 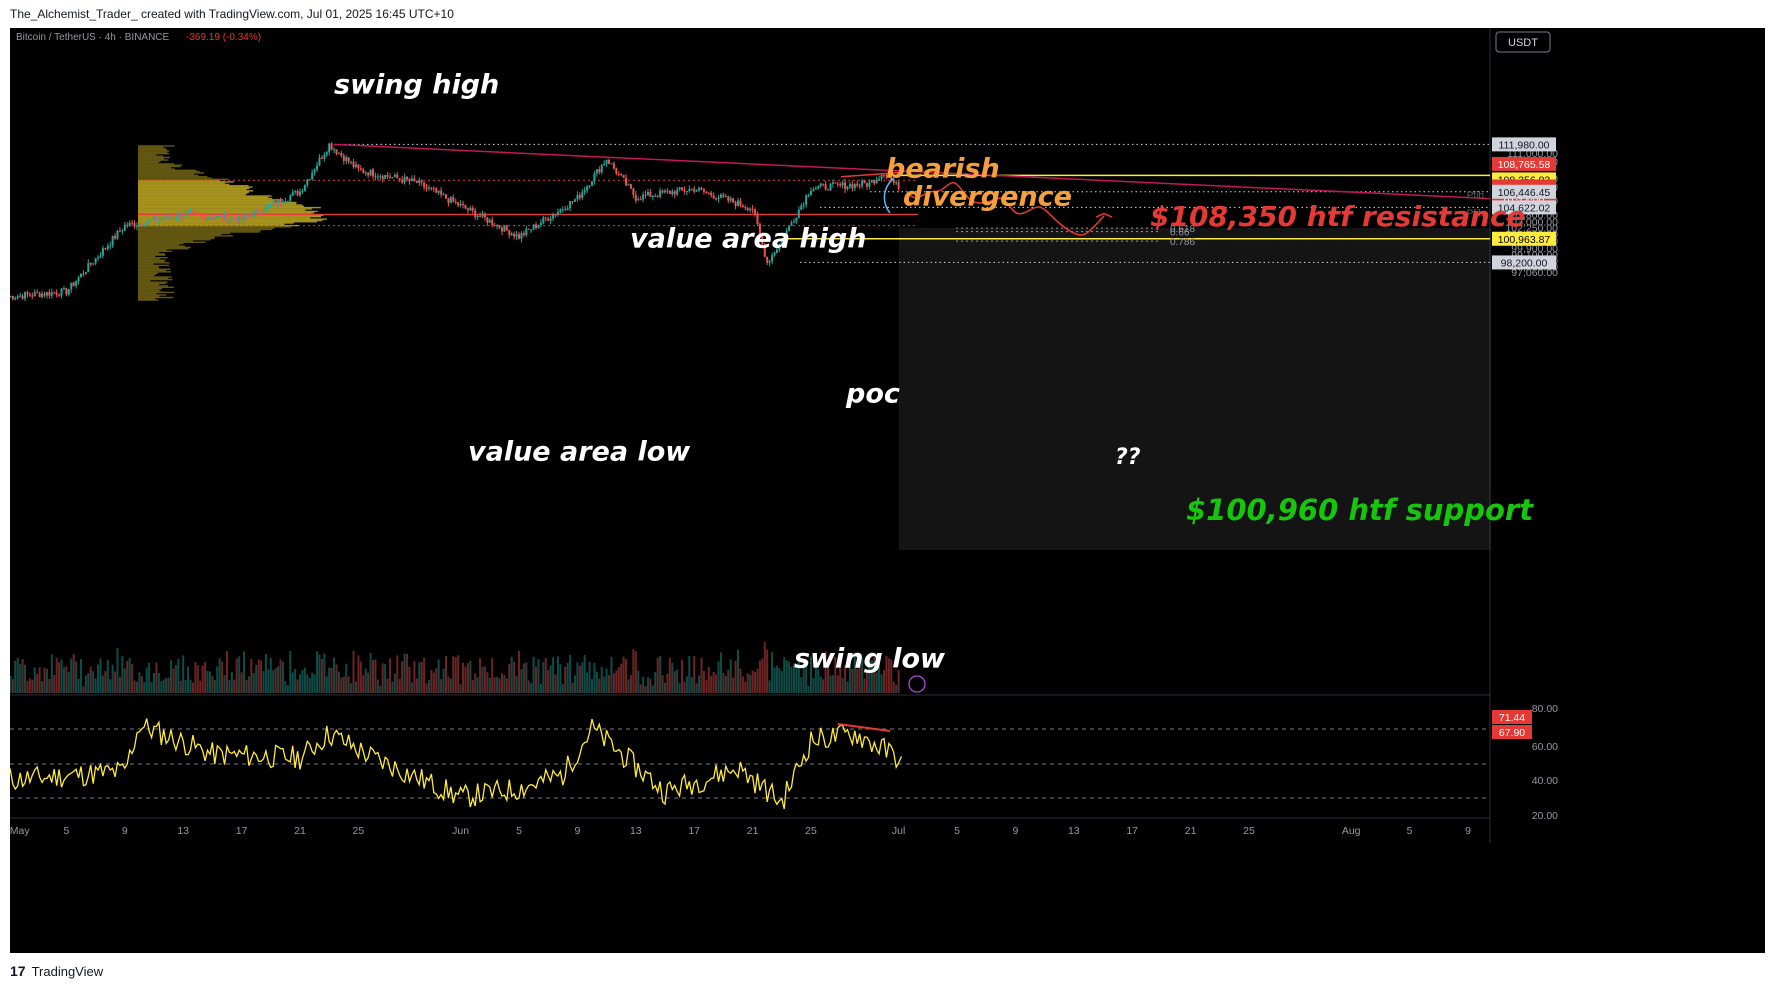 I want to click on projected-arrow-icon, so click(x=1104, y=215).